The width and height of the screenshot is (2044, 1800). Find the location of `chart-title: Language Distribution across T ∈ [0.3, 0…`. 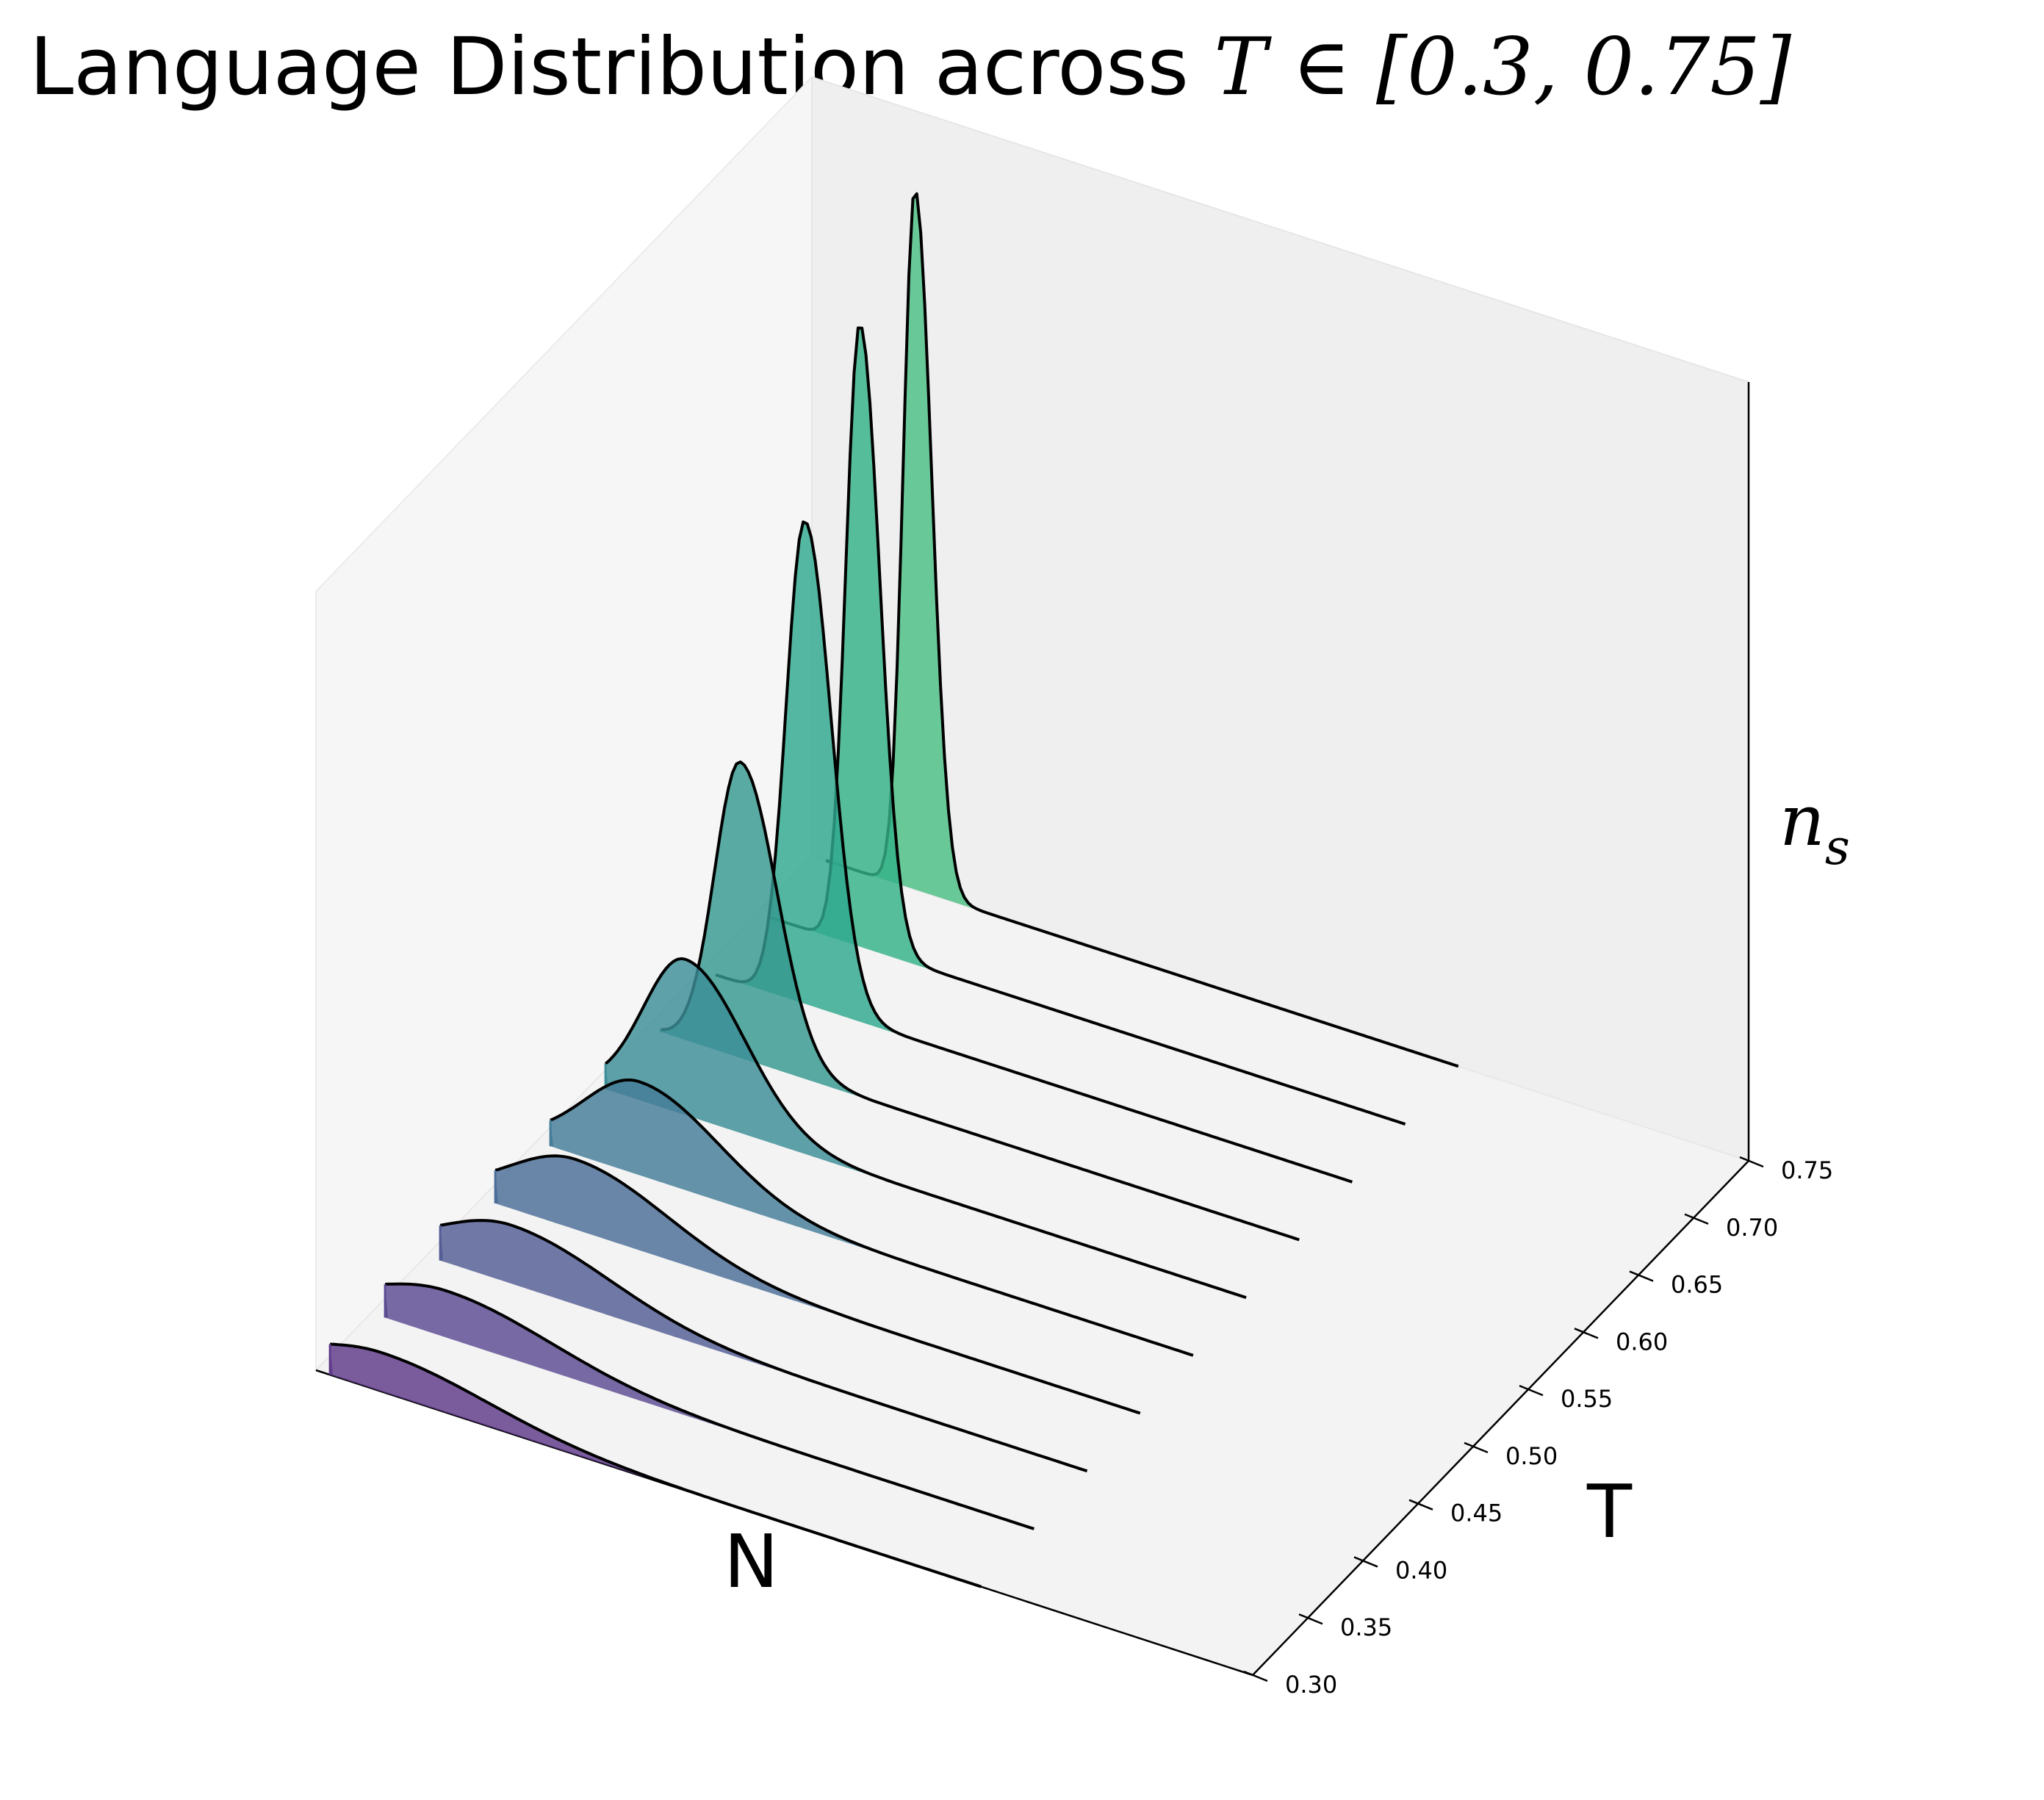

chart-title: Language Distribution across T ∈ [0.3, 0… is located at coordinates (910, 67).